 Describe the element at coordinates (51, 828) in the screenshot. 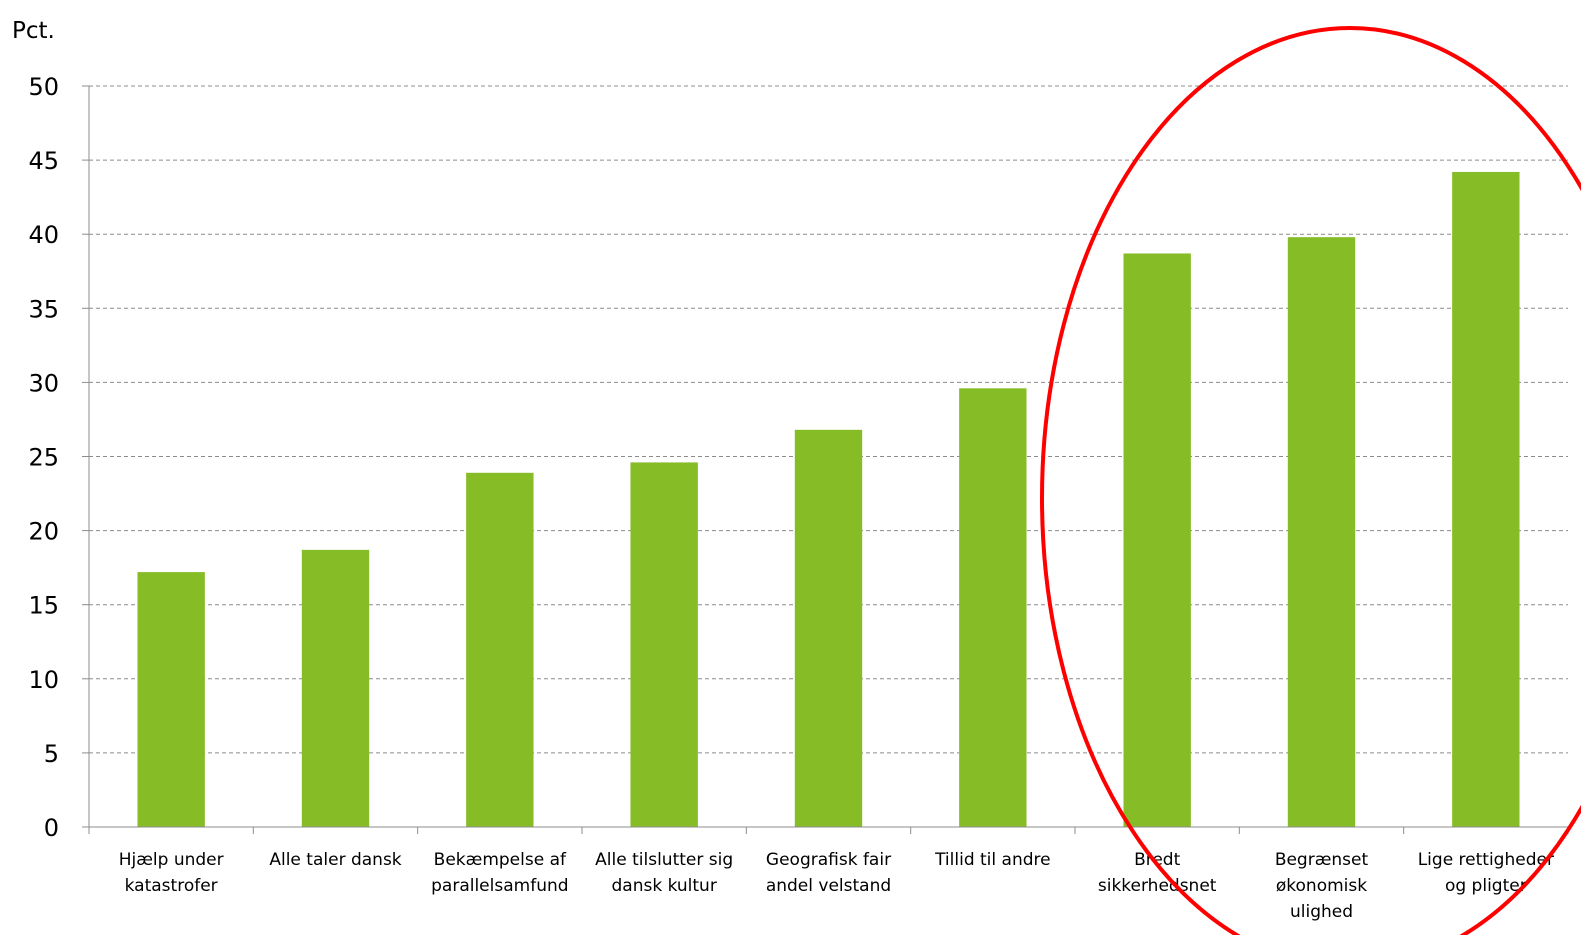

I see `y-tick-label: 0` at that location.